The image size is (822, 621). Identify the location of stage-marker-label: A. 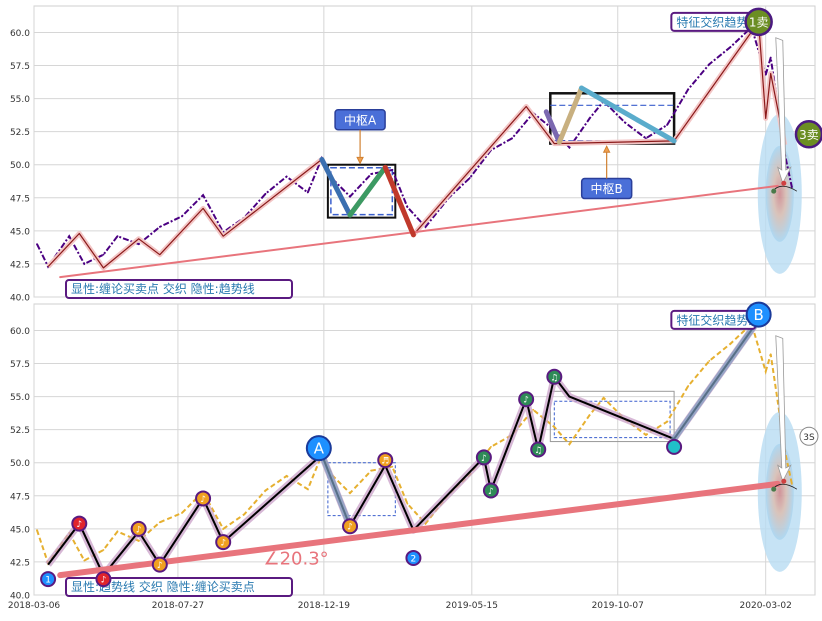
(319, 449).